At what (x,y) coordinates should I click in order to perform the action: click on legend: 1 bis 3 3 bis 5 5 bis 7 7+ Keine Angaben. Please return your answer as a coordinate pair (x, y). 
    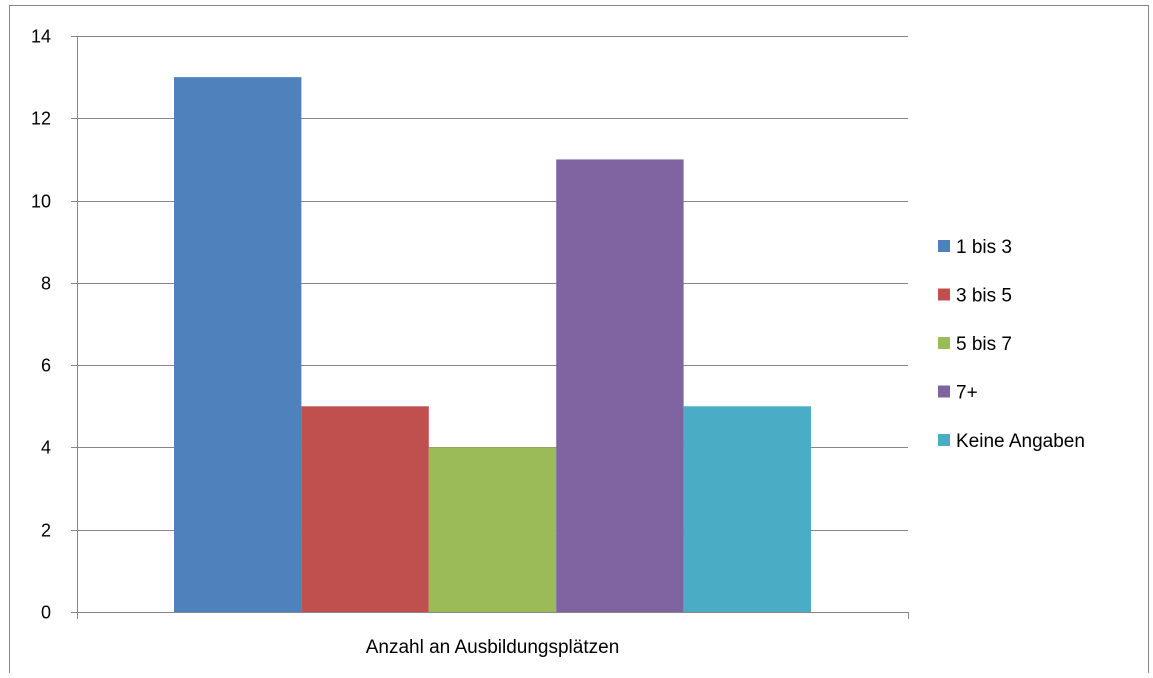
    Looking at the image, I should click on (1011, 344).